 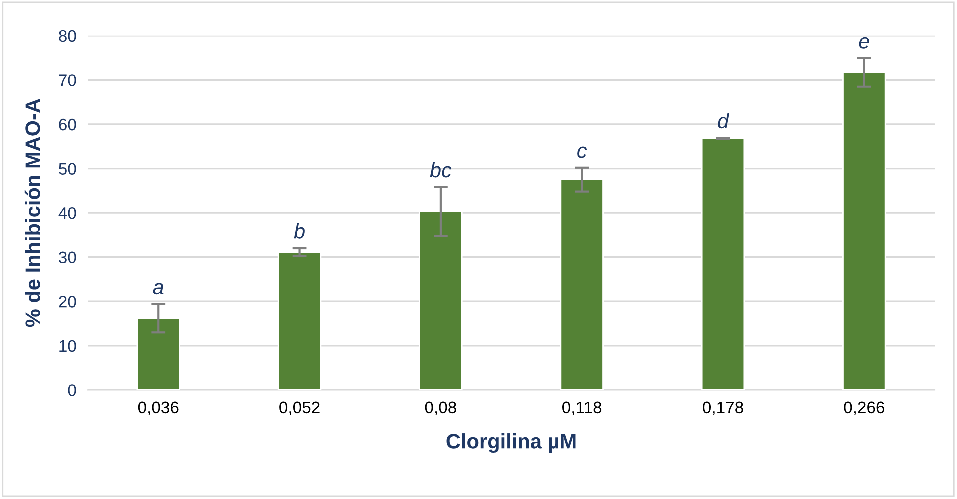 What do you see at coordinates (72, 390) in the screenshot?
I see `y-tick-label: 0` at bounding box center [72, 390].